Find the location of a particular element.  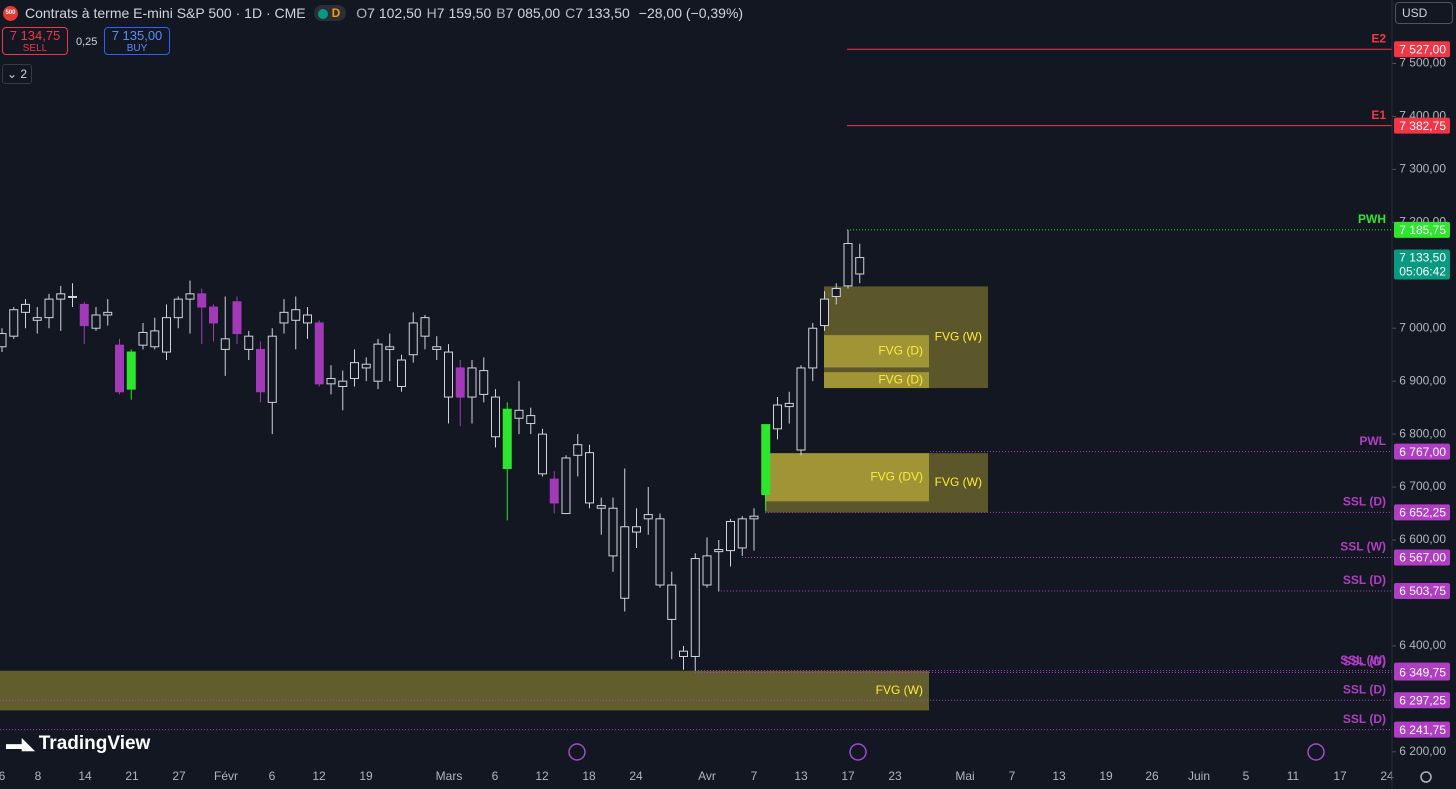

ohlc-value: 7 085,00 is located at coordinates (533, 13).